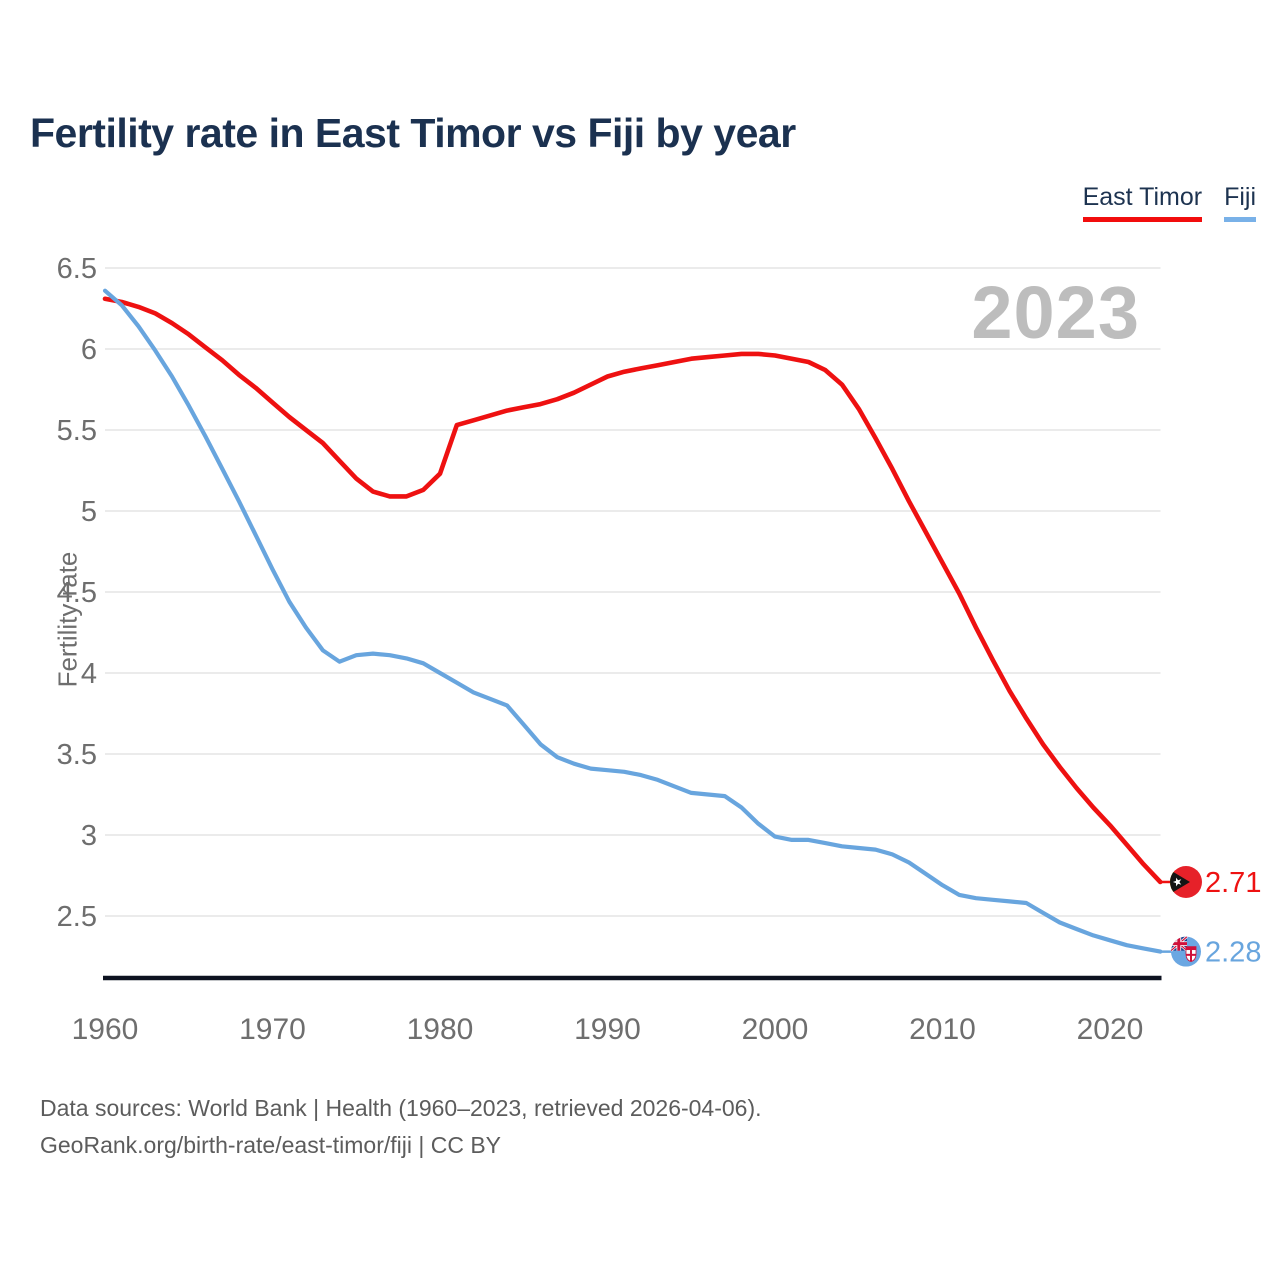  I want to click on x-tick-label: 2000, so click(775, 1029).